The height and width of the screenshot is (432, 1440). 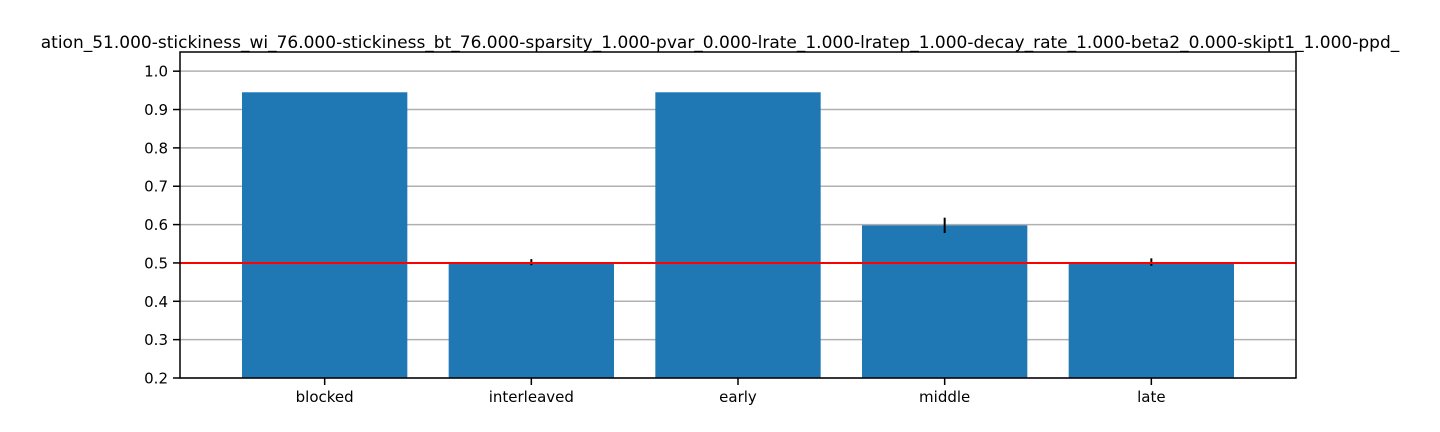 I want to click on x-axis-ticks: blocked interleaved early middle late, so click(x=731, y=392).